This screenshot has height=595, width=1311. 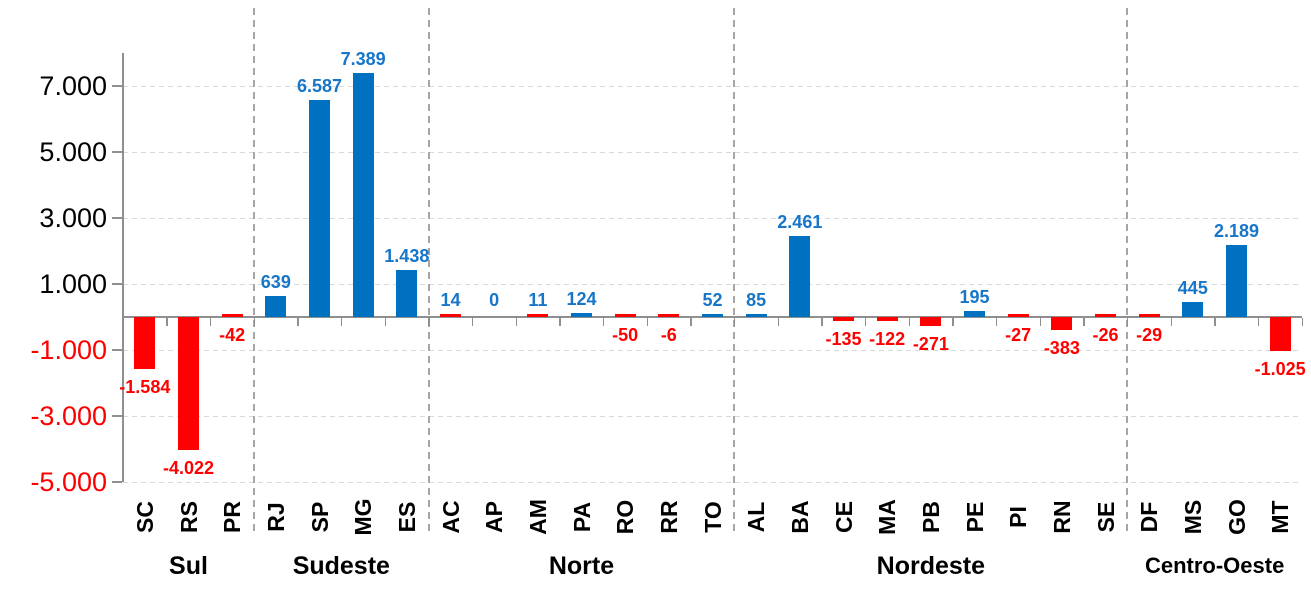 What do you see at coordinates (319, 517) in the screenshot?
I see `x-tick-label-SP: SP` at bounding box center [319, 517].